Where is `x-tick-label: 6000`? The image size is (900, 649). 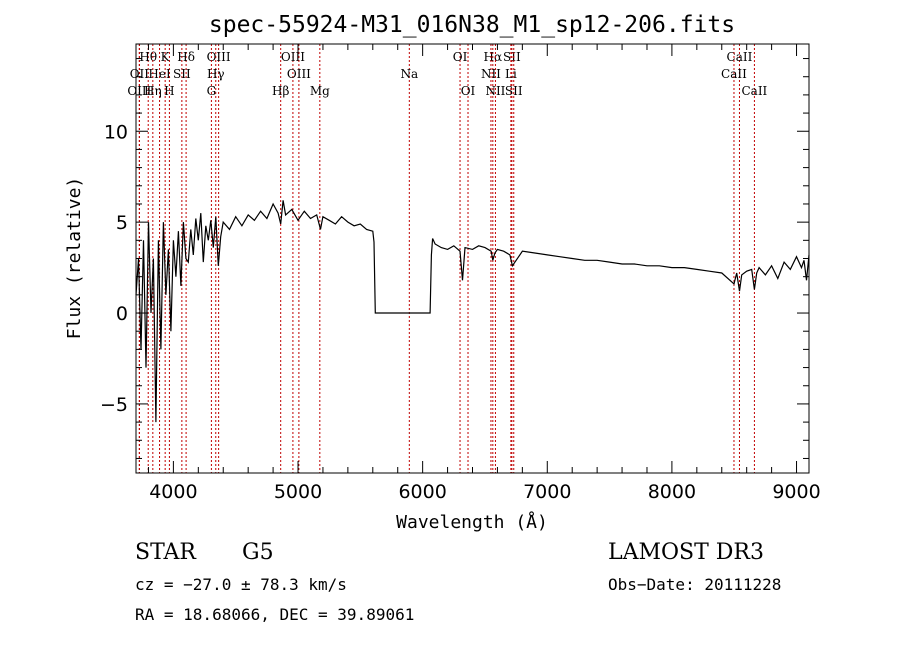
x-tick-label: 6000 is located at coordinates (422, 492).